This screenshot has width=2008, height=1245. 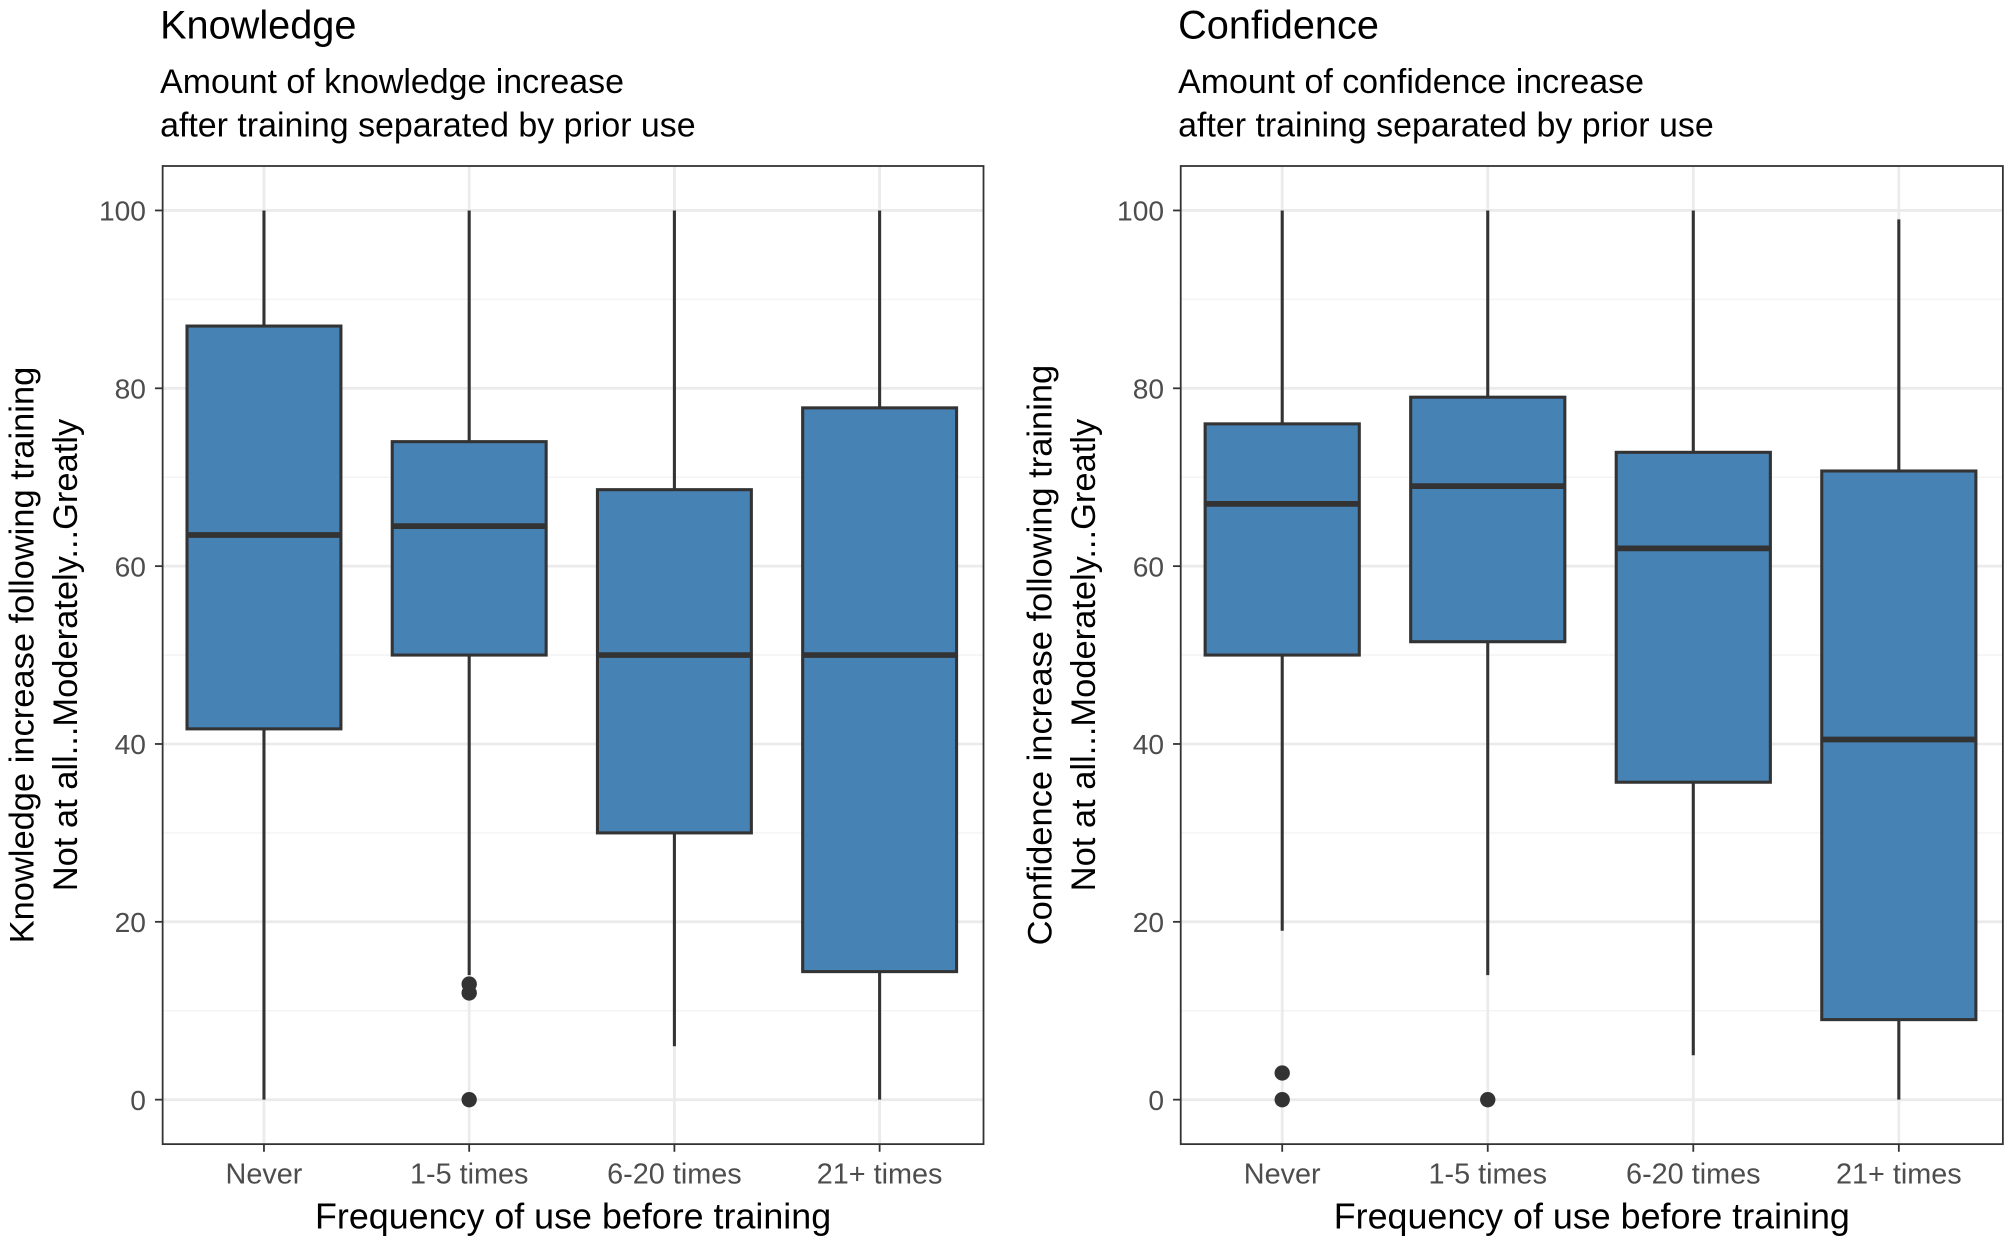 What do you see at coordinates (392, 82) in the screenshot?
I see `chart-subtitle: Amount of knowledge increase` at bounding box center [392, 82].